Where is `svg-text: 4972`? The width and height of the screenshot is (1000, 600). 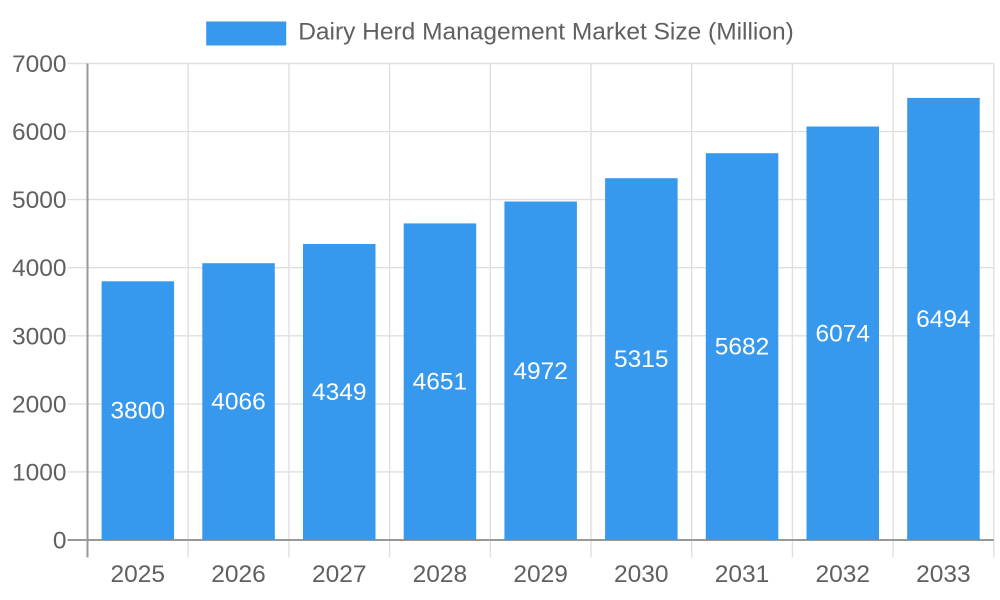
svg-text: 4972 is located at coordinates (540, 371).